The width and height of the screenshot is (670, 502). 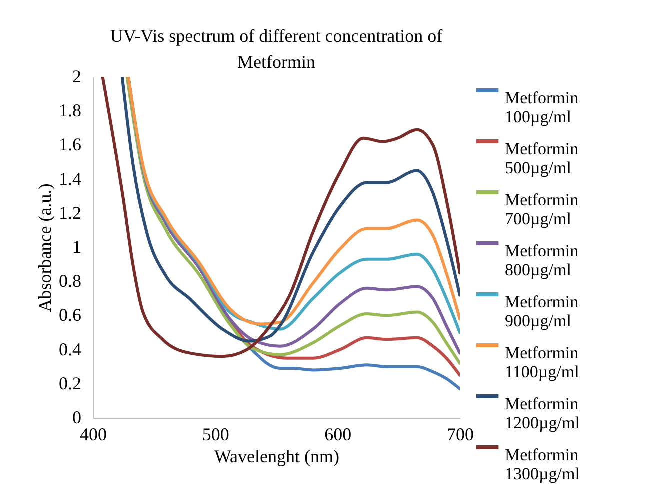 I want to click on y-tick-label: 1.4, so click(x=70, y=178).